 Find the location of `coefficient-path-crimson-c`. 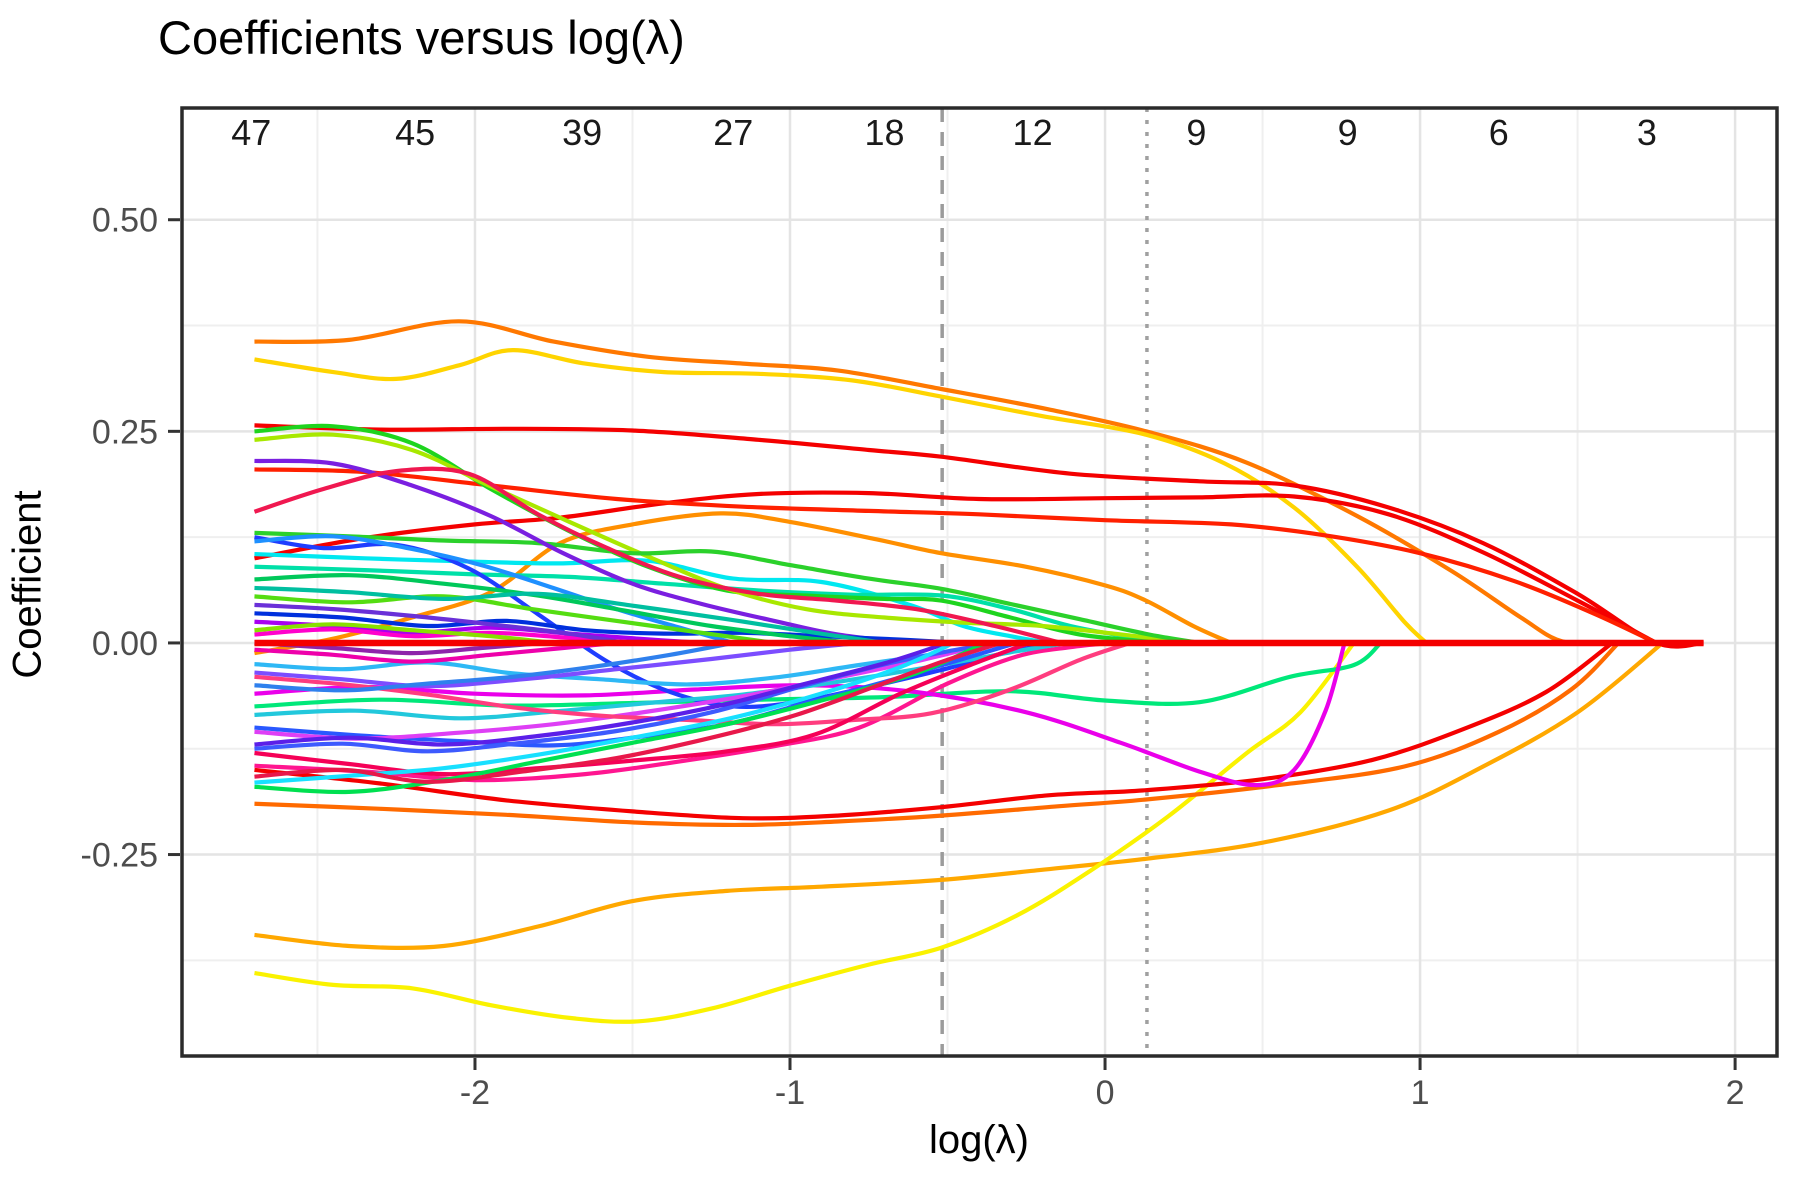

coefficient-path-crimson-c is located at coordinates (628, 712).